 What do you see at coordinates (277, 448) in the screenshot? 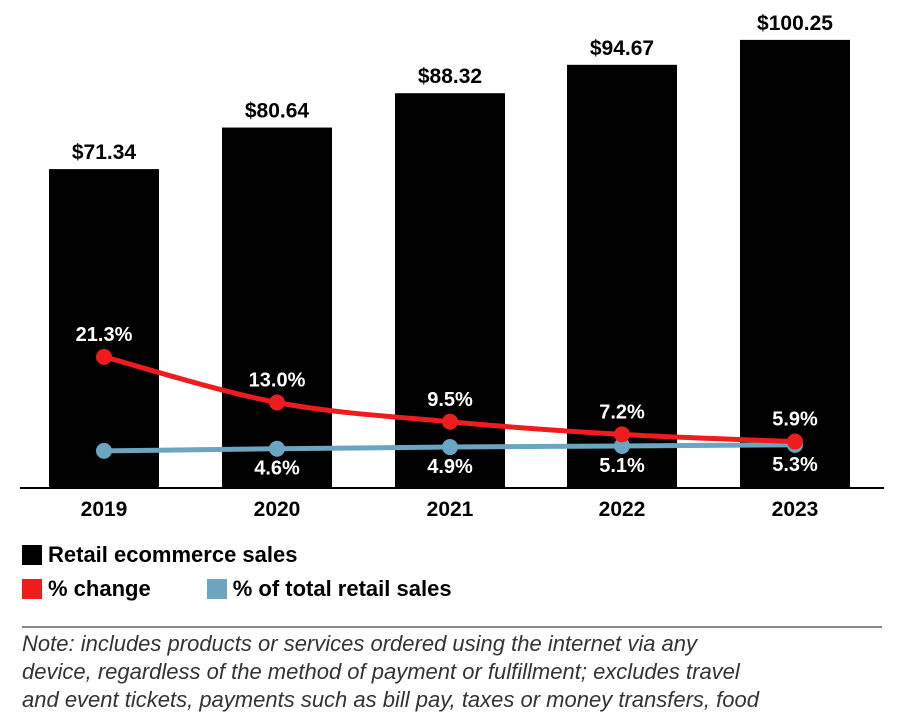
I see `share-point-2020` at bounding box center [277, 448].